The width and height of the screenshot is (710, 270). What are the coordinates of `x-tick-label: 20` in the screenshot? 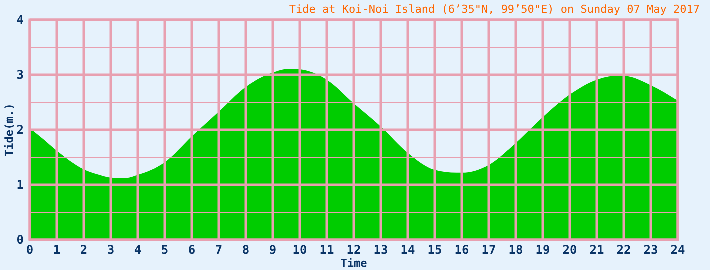 It's located at (570, 250).